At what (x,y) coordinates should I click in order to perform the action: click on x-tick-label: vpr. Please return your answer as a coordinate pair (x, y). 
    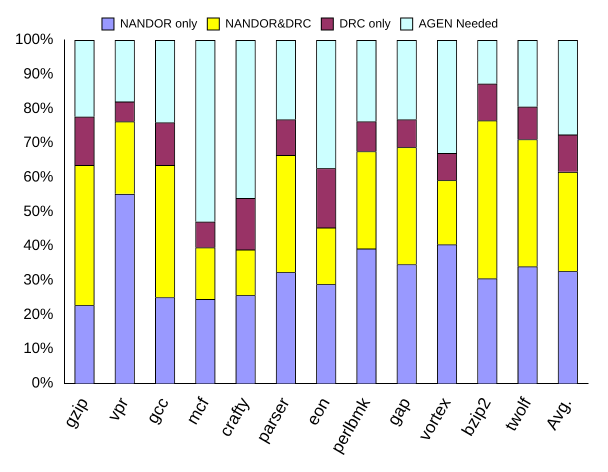
    Looking at the image, I should click on (118, 409).